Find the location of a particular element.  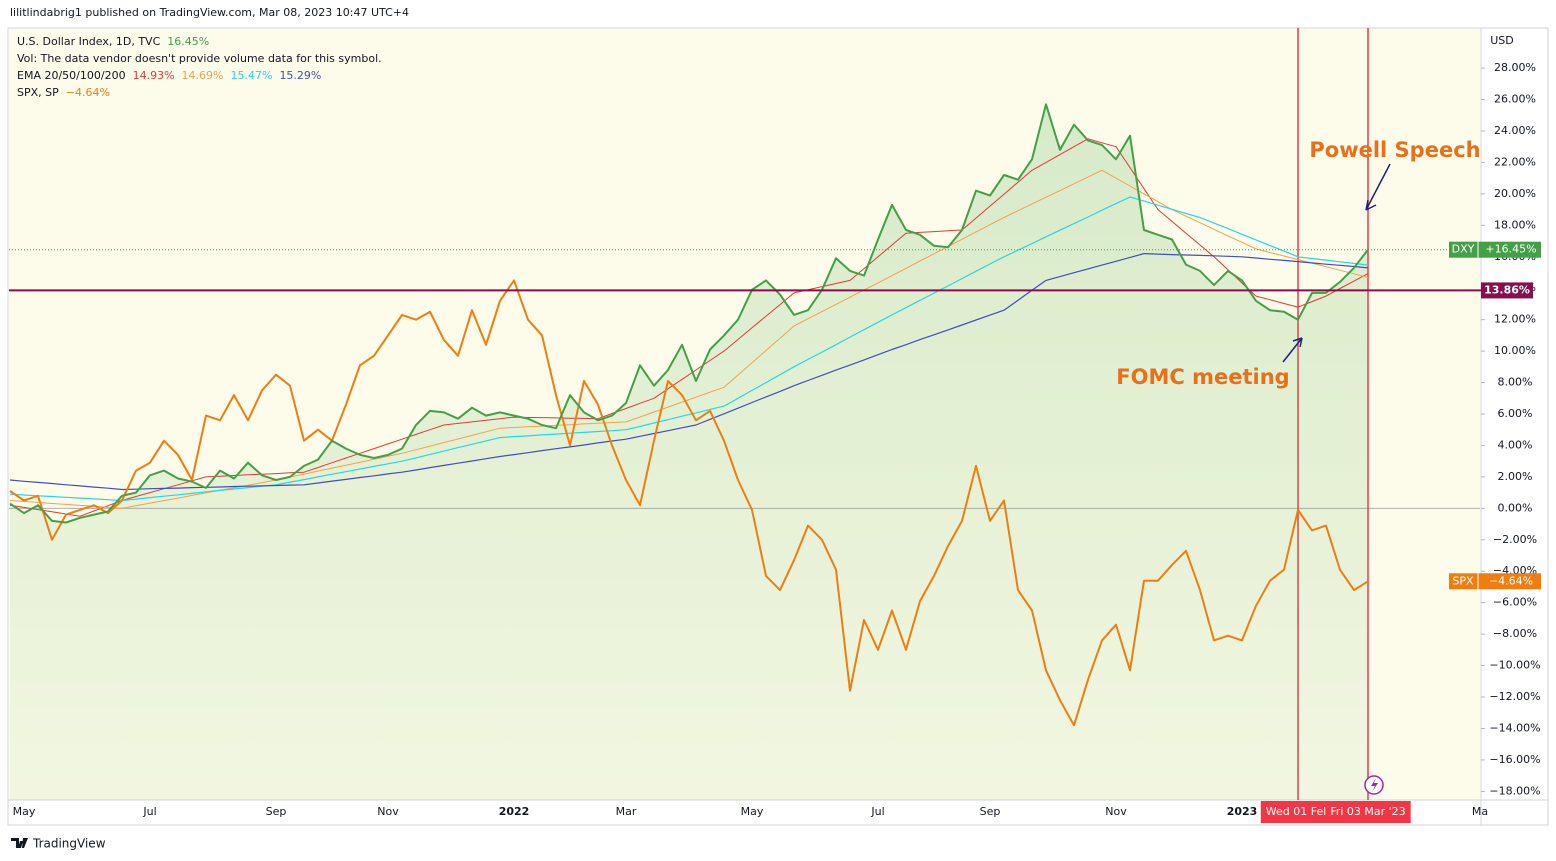

y-tick-label: 20.00% is located at coordinates (1515, 193).